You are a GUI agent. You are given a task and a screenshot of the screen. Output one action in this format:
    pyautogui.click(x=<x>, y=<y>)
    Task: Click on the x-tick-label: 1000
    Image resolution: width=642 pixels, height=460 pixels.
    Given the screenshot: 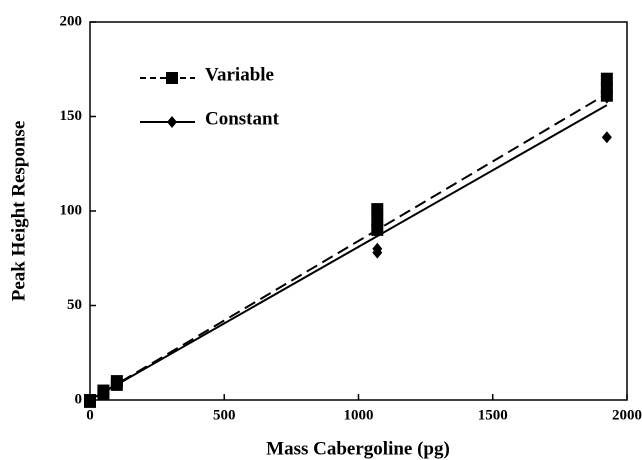 What is the action you would take?
    pyautogui.click(x=359, y=415)
    